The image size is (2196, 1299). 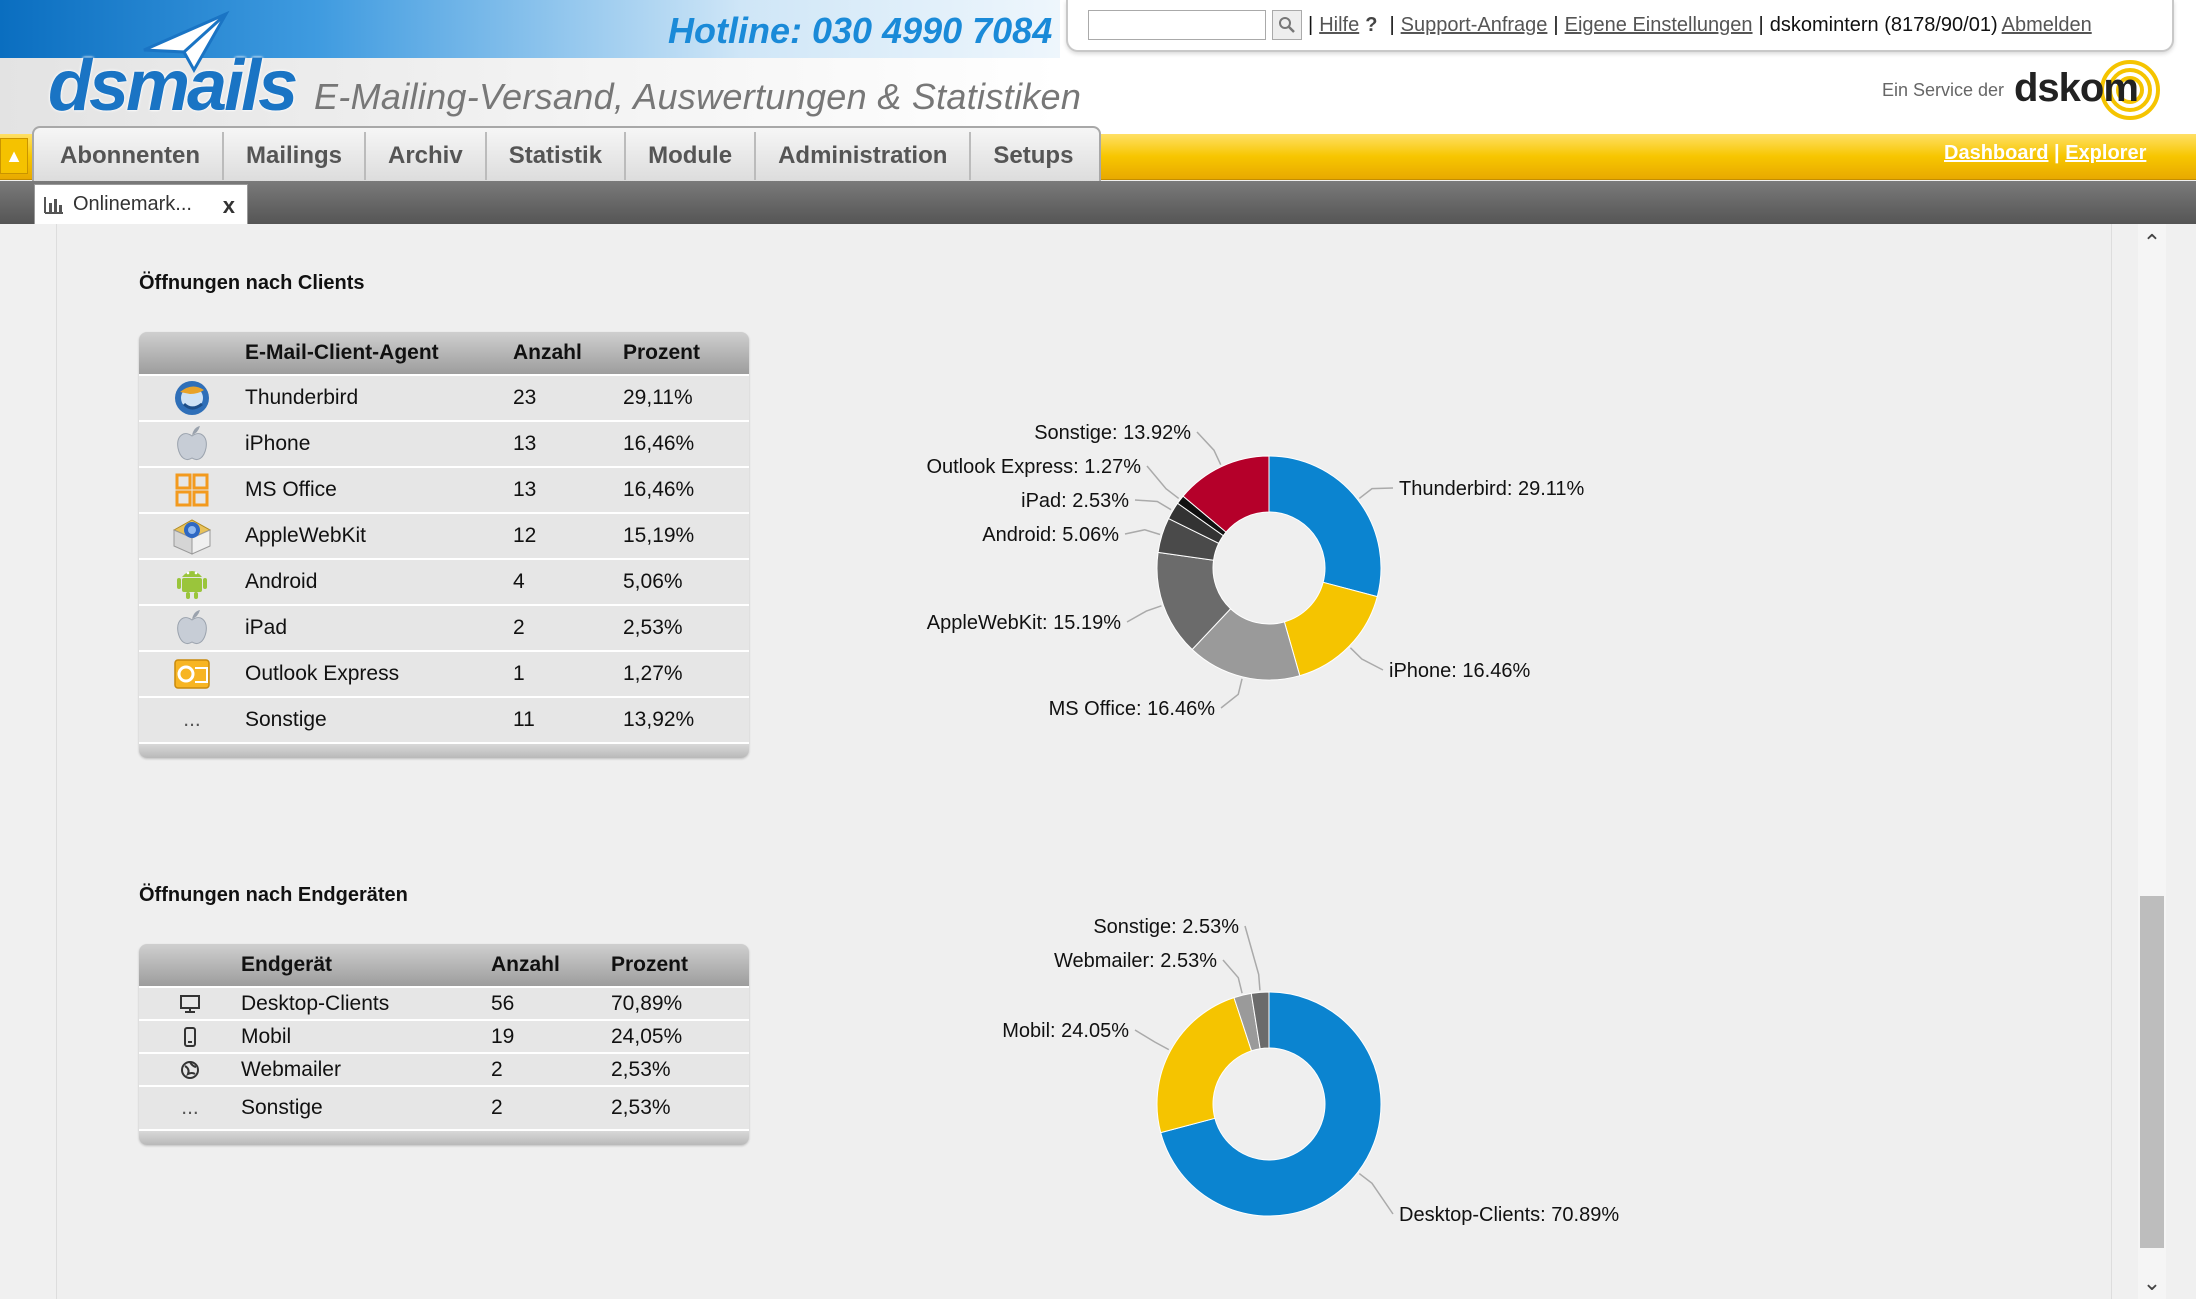 What do you see at coordinates (525, 535) in the screenshot?
I see `client-count: 12` at bounding box center [525, 535].